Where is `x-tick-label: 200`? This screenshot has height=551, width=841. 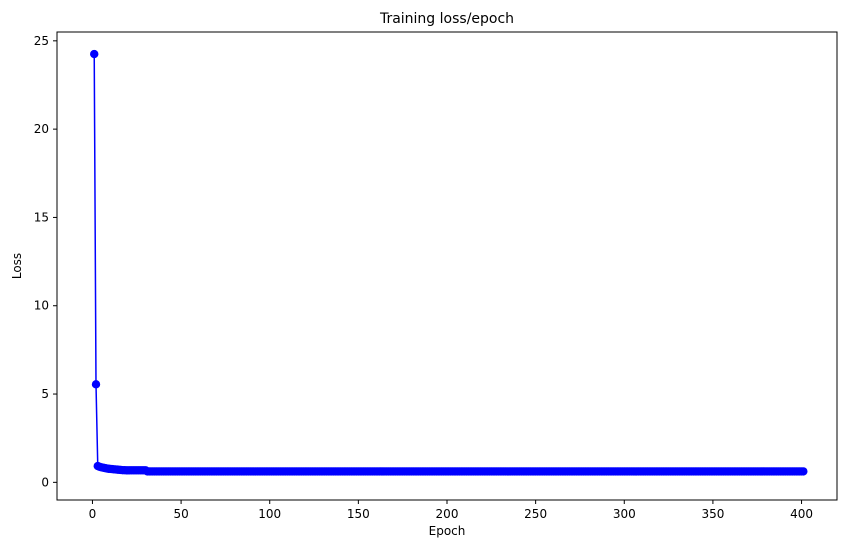
x-tick-label: 200 is located at coordinates (447, 514).